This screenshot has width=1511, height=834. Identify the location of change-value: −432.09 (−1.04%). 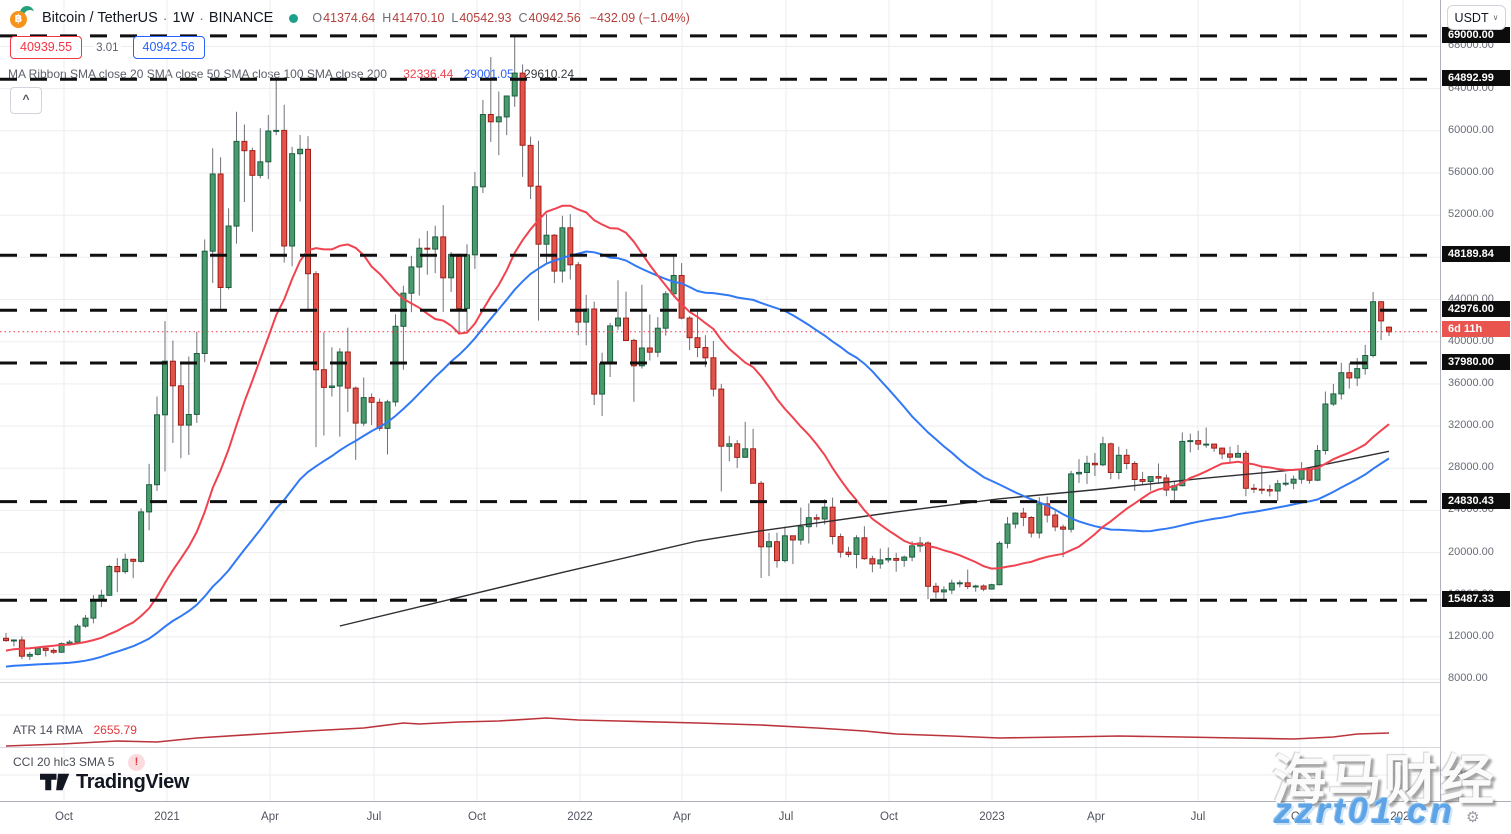
(639, 18).